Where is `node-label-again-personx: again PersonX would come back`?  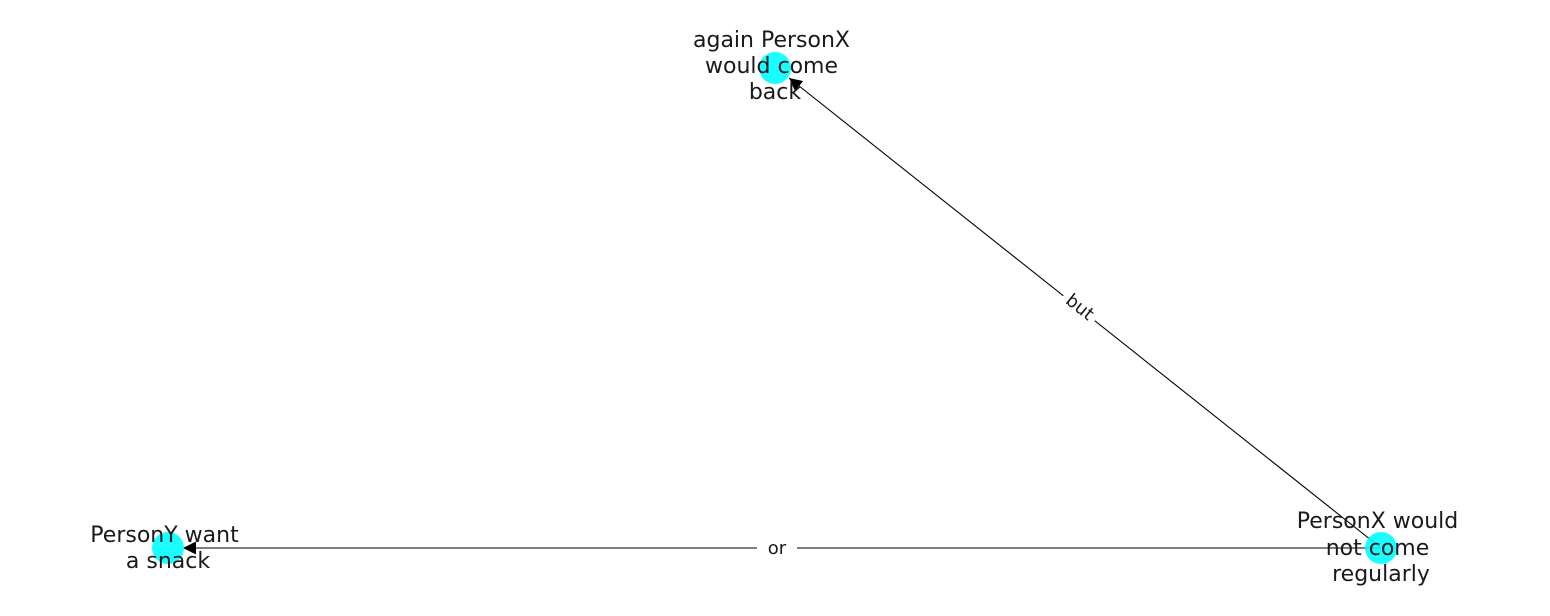 node-label-again-personx: again PersonX would come back is located at coordinates (775, 66).